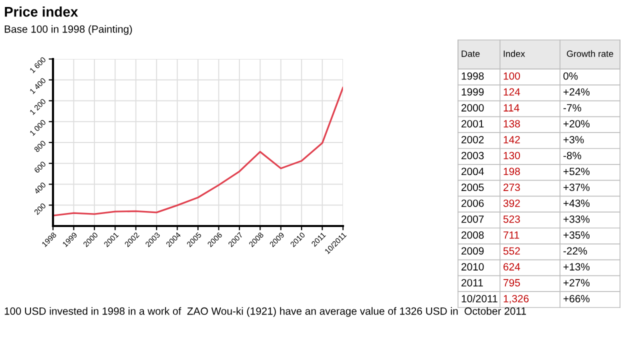 The image size is (640, 338). I want to click on text: 142, so click(512, 140).